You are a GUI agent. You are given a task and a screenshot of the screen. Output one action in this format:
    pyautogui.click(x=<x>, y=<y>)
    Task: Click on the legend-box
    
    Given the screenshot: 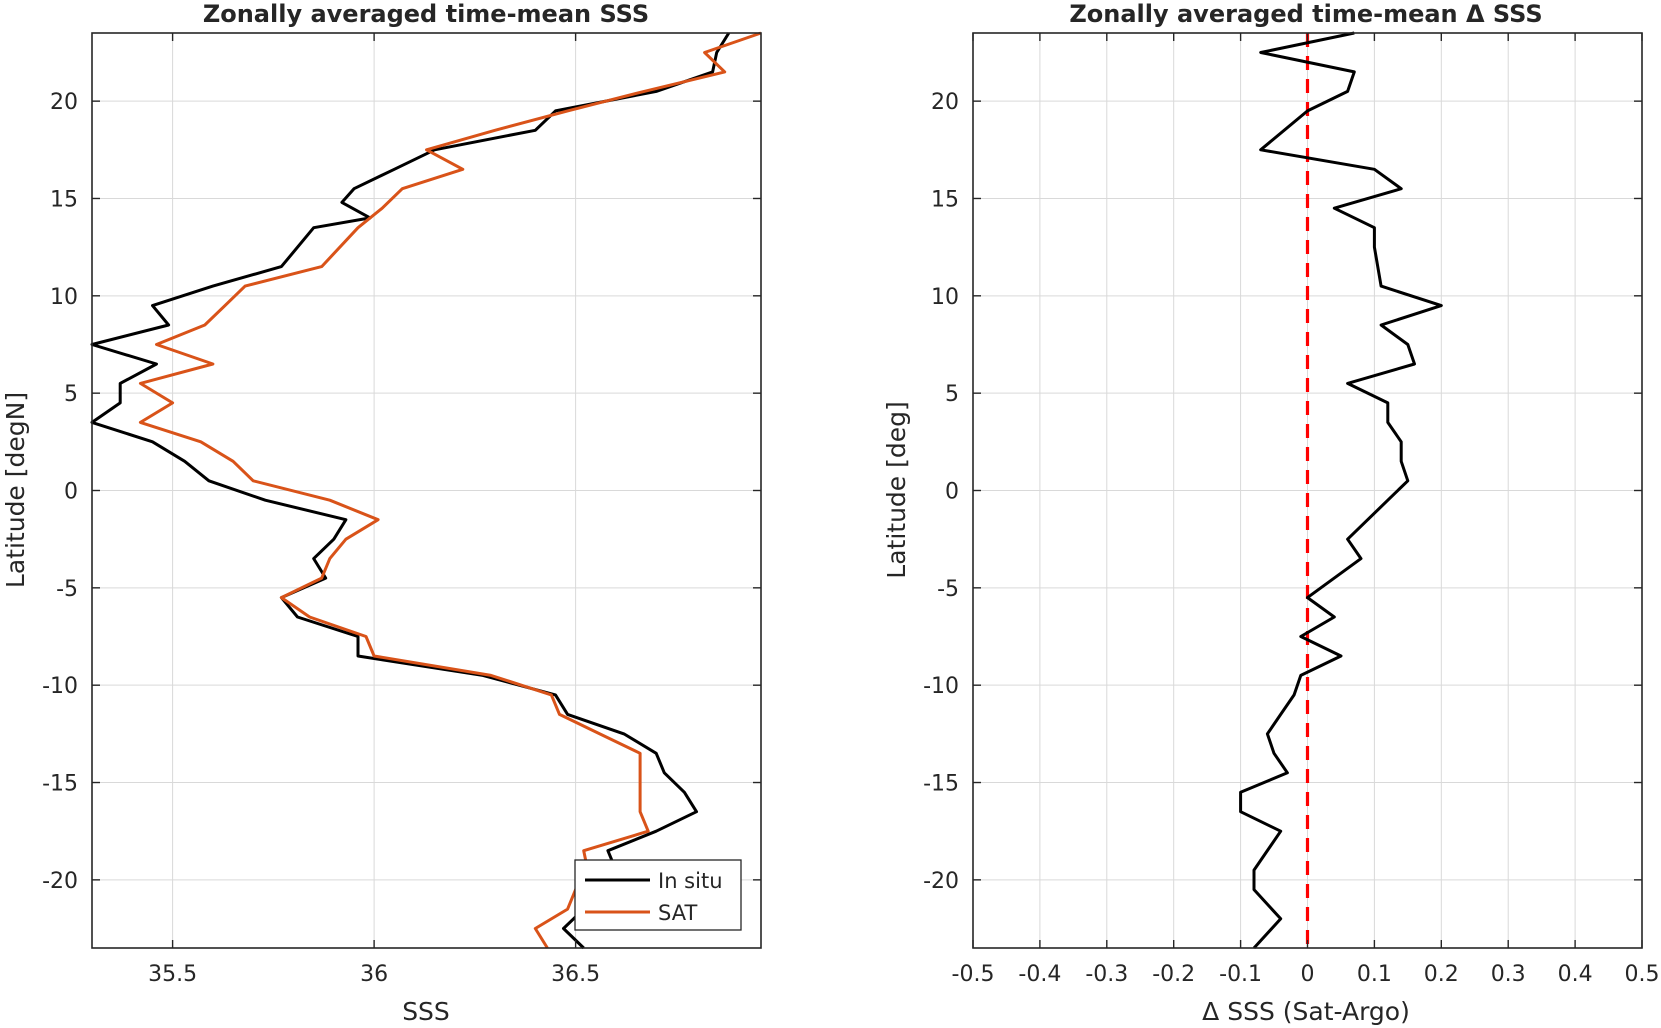 What is the action you would take?
    pyautogui.click(x=658, y=895)
    